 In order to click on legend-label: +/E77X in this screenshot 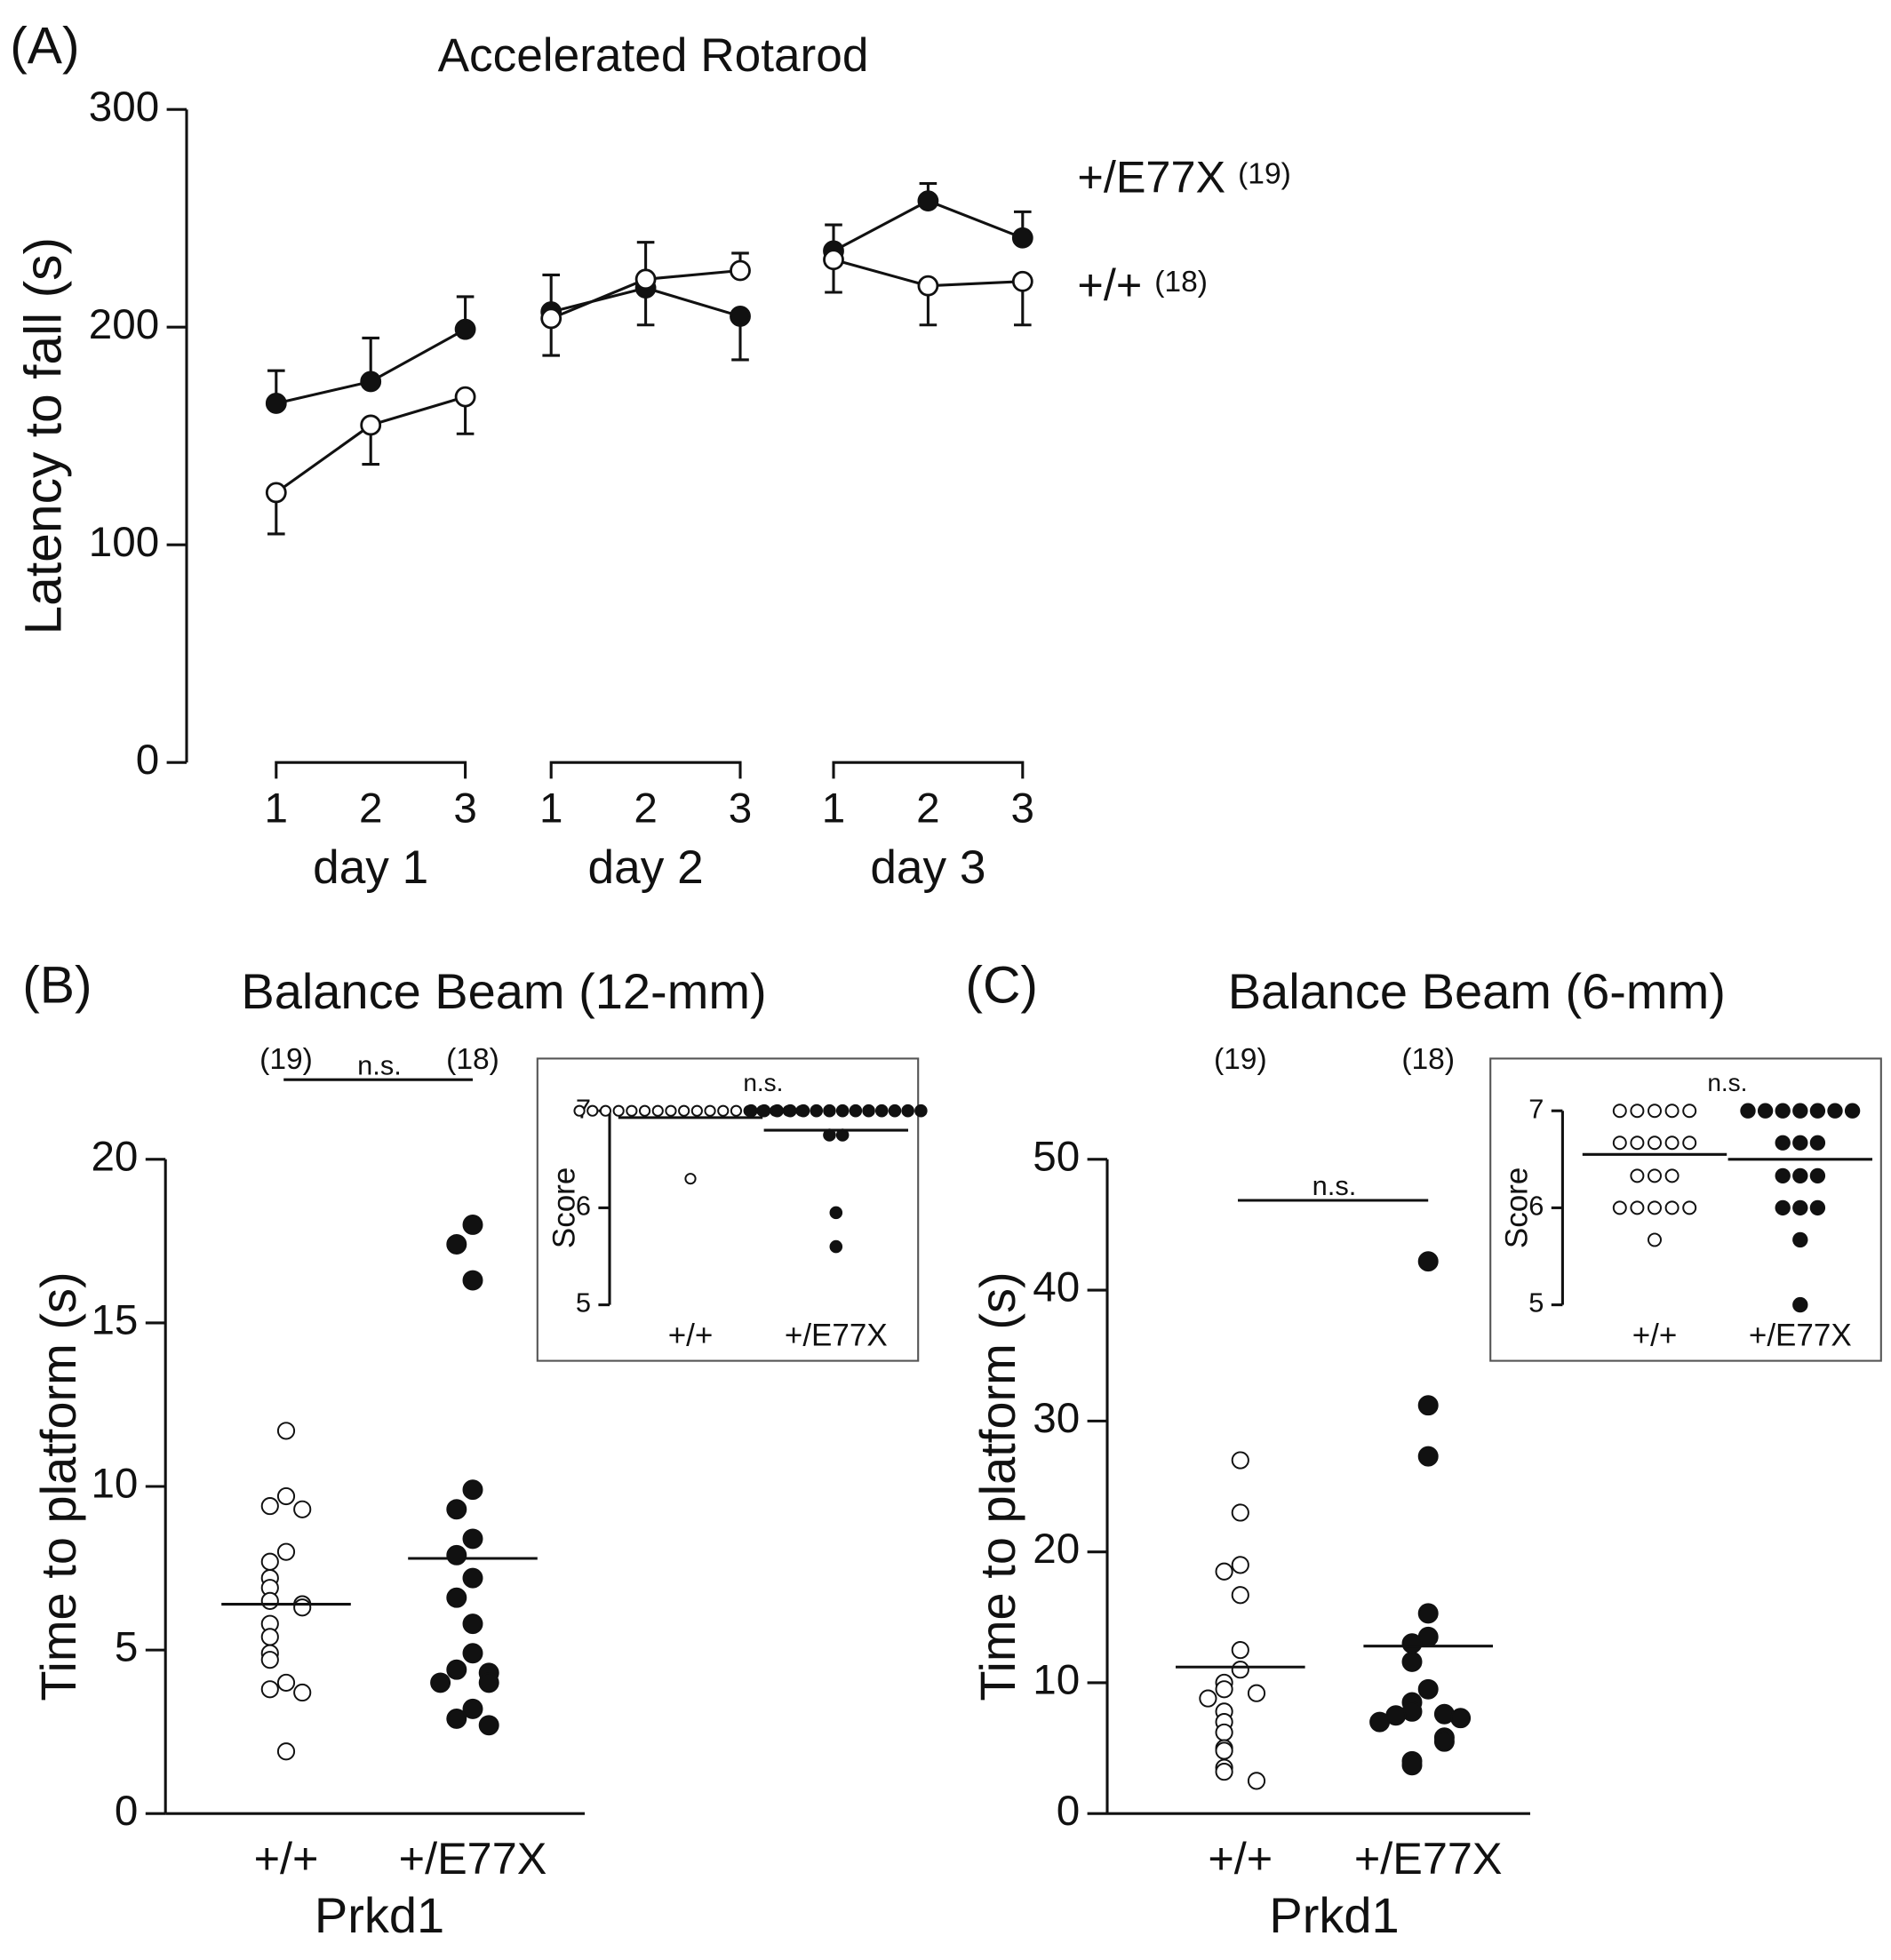, I will do `click(1151, 176)`.